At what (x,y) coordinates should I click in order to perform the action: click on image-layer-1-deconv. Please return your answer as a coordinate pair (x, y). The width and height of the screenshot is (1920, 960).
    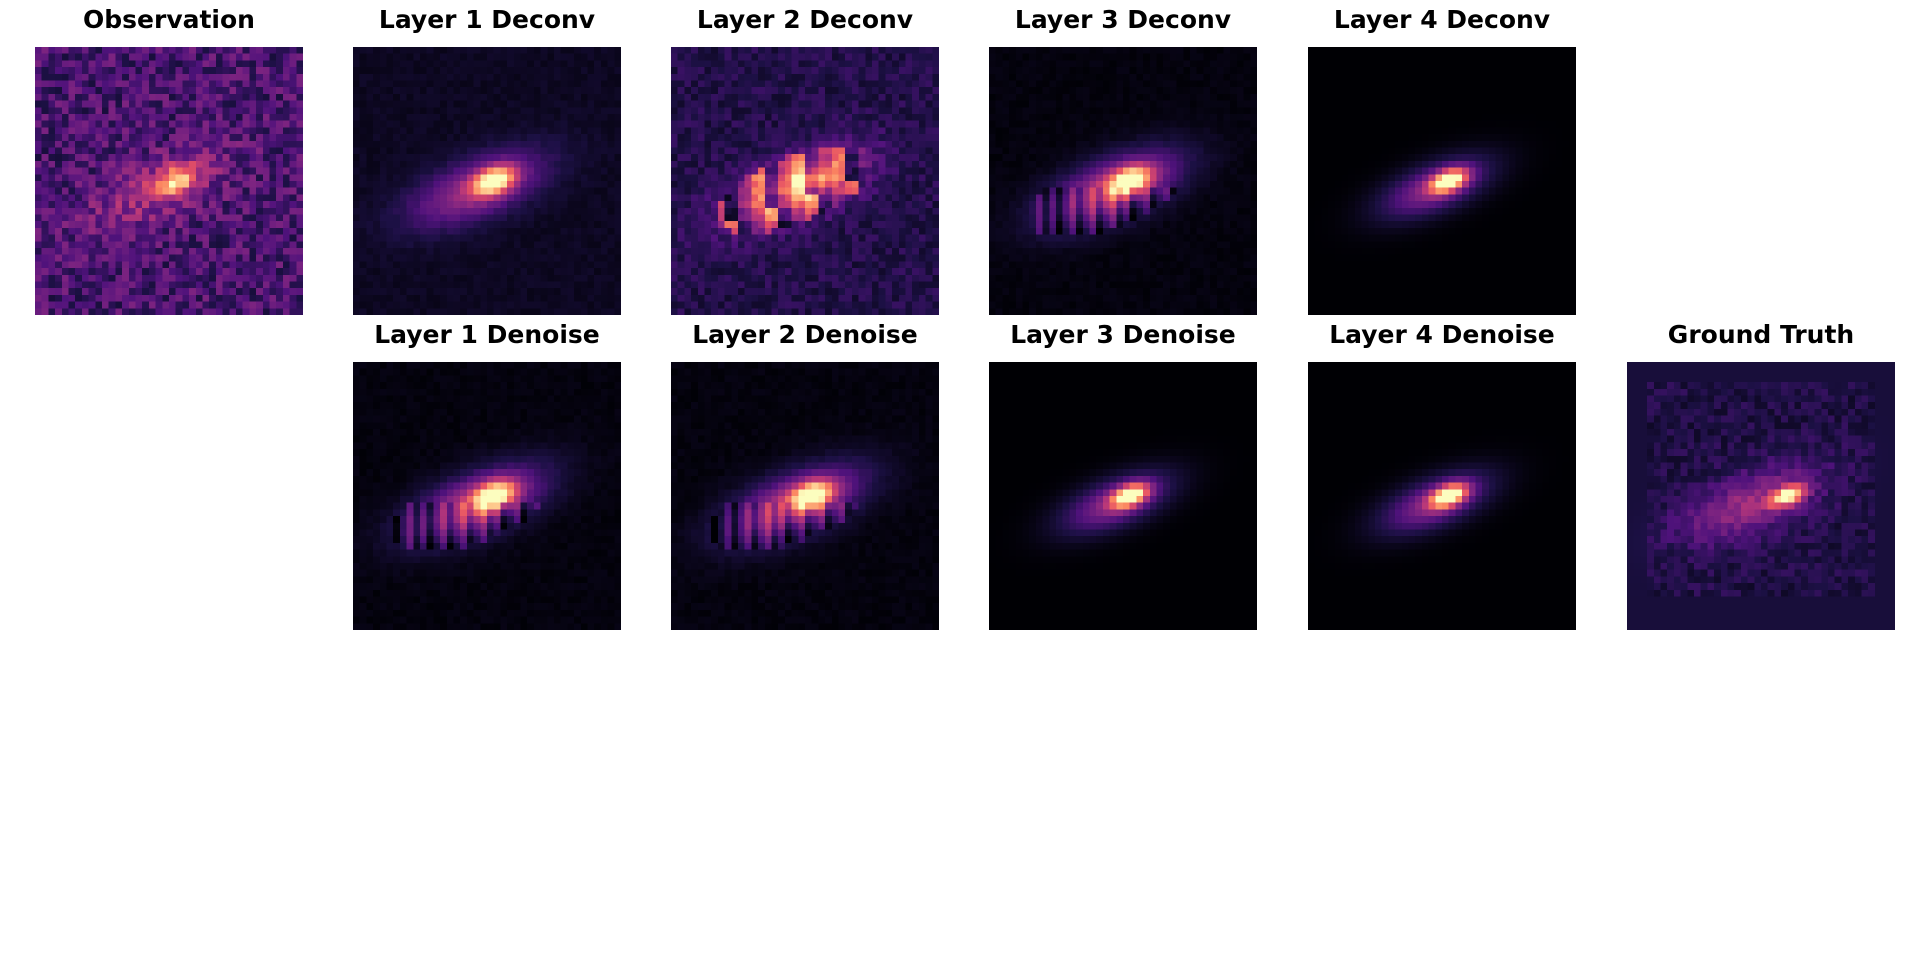
    Looking at the image, I should click on (487, 181).